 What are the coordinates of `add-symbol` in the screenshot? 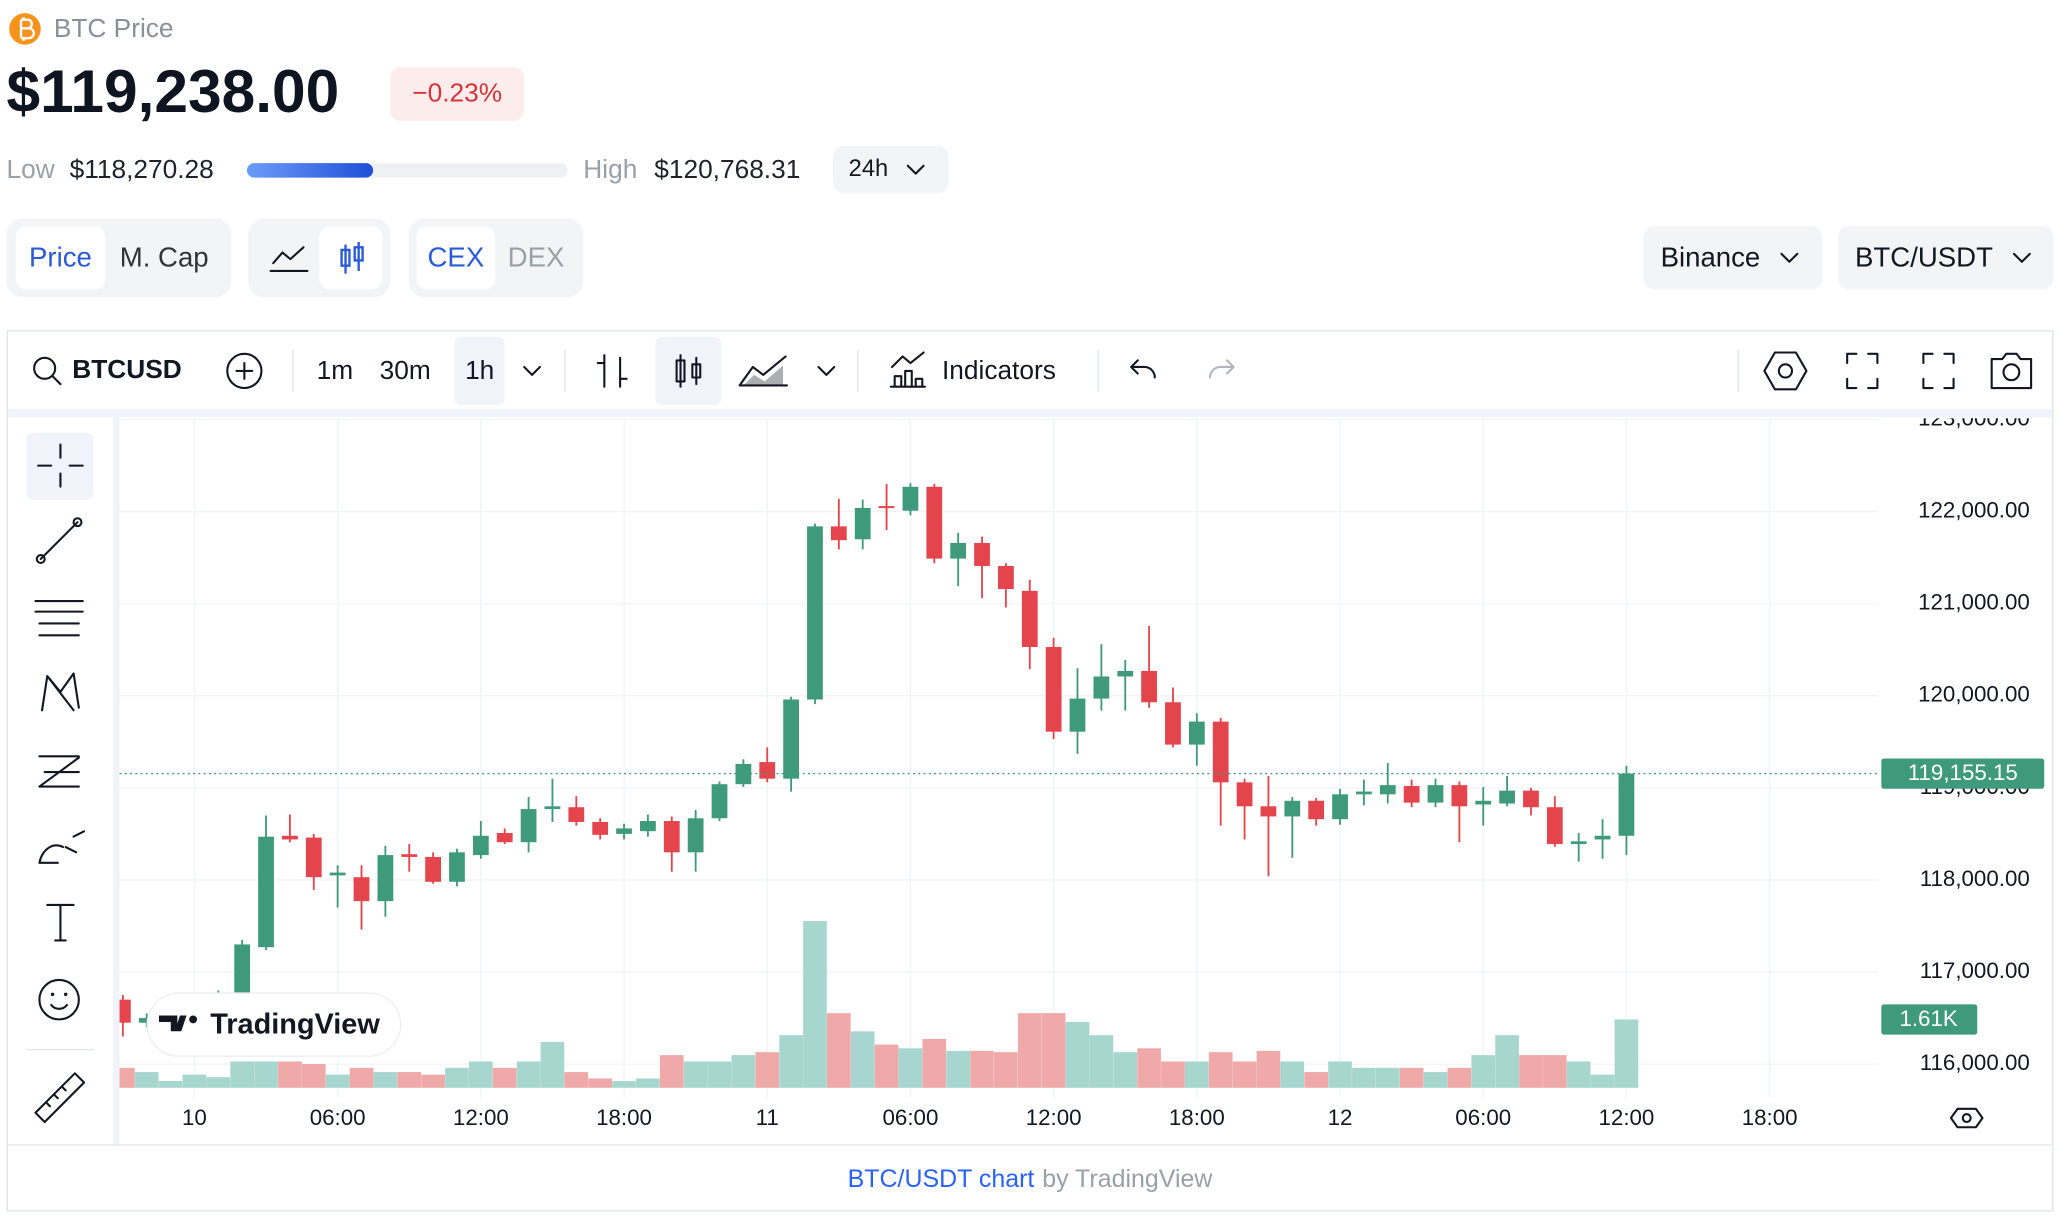 It's located at (244, 371).